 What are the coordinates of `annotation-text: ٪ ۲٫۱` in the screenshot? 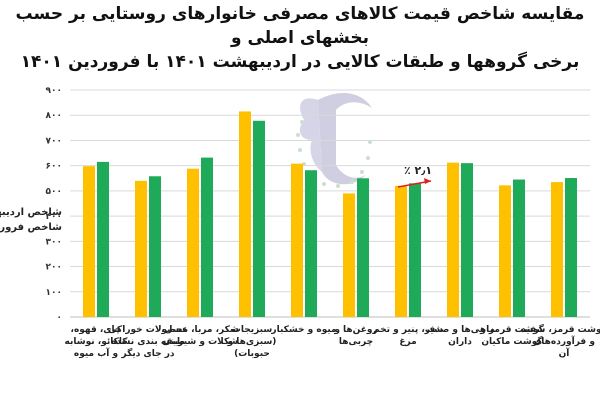 It's located at (418, 170).